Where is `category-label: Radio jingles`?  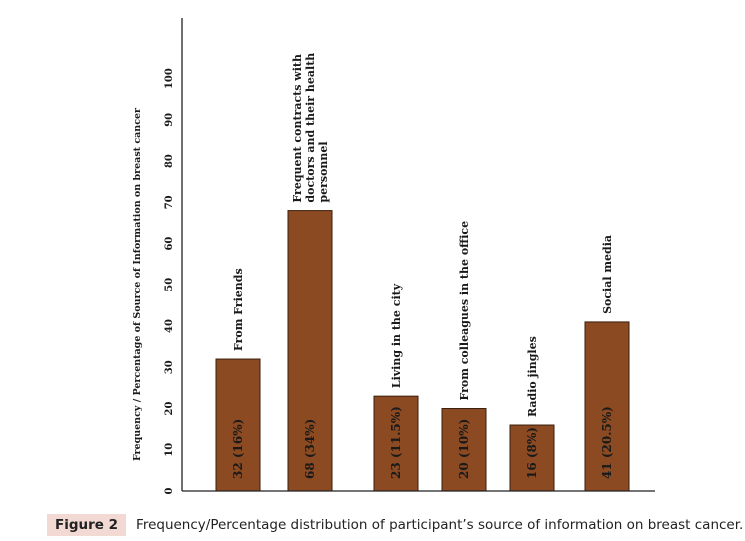 category-label: Radio jingles is located at coordinates (532, 376).